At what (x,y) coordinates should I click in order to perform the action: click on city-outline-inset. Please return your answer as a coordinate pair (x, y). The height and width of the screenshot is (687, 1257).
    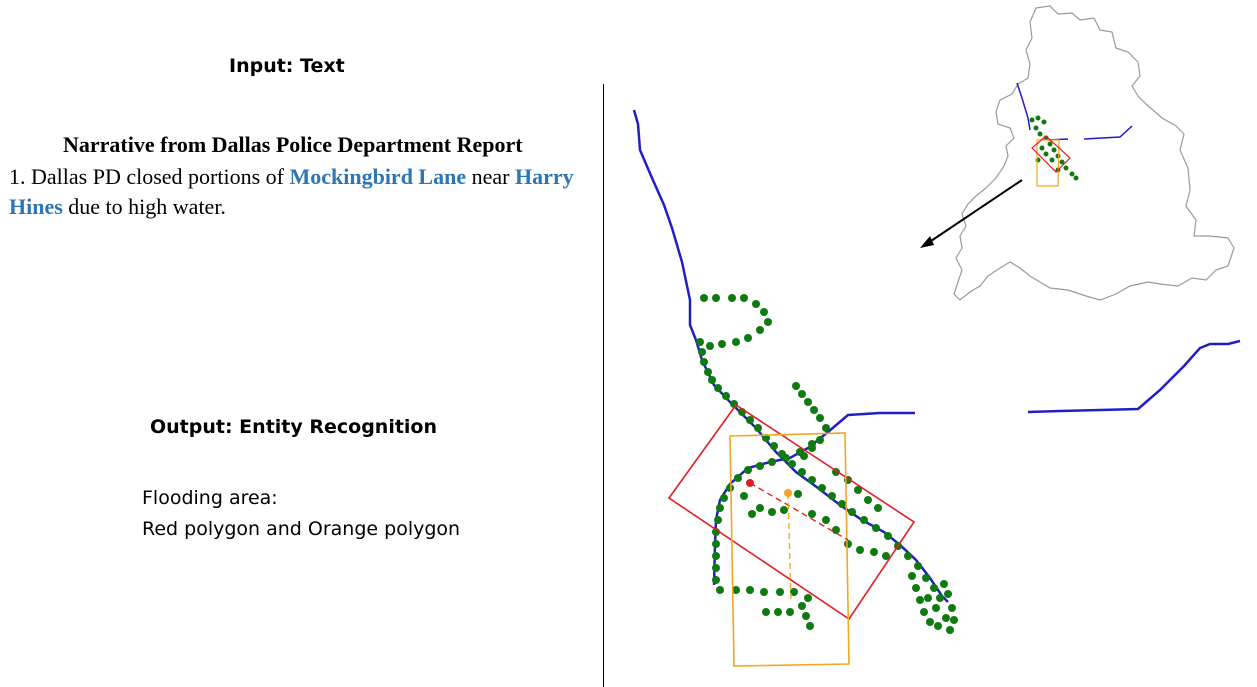
    Looking at the image, I should click on (1094, 153).